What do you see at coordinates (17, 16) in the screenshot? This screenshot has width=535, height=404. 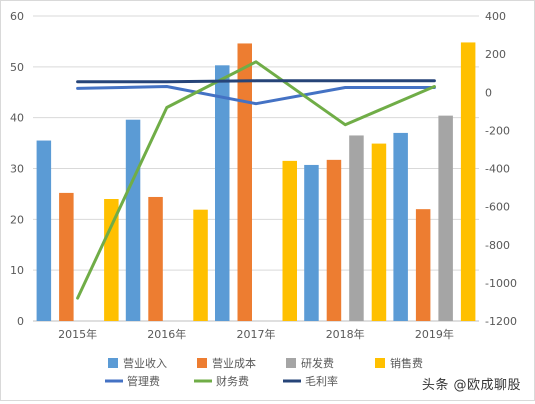 I see `y-left-tick-label: 60` at bounding box center [17, 16].